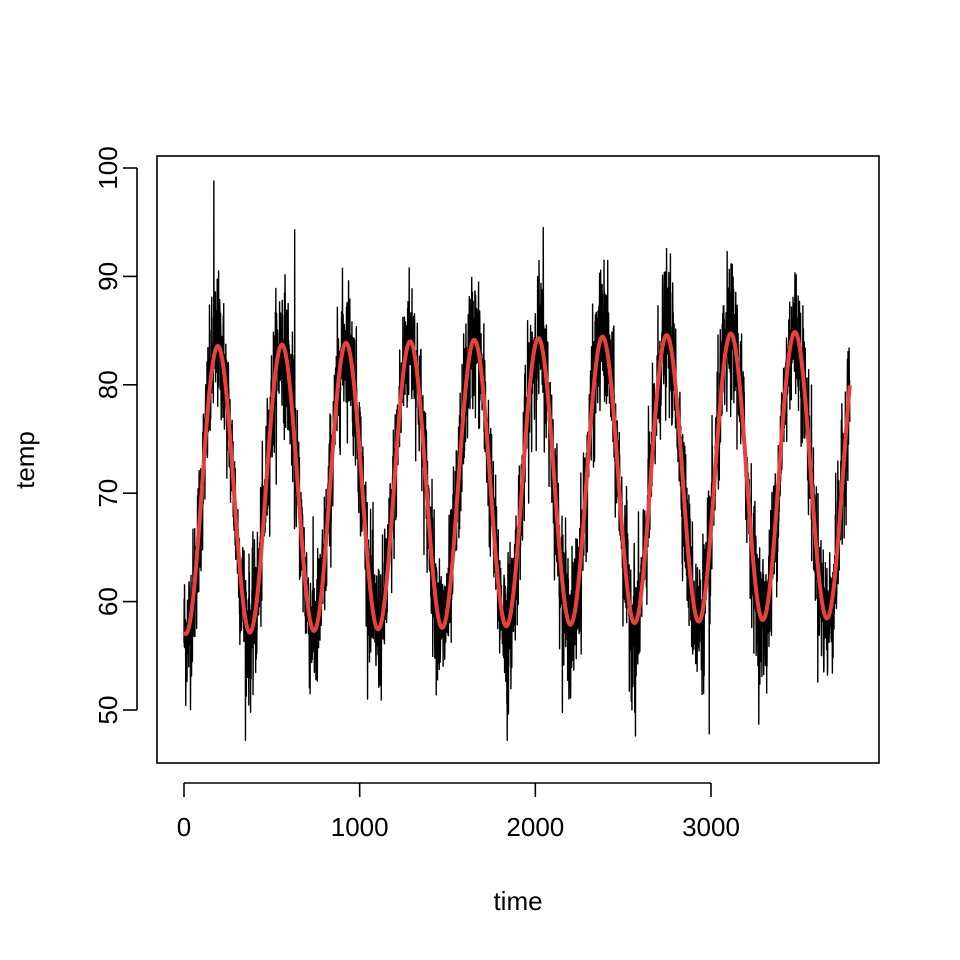 This screenshot has height=960, width=960. Describe the element at coordinates (108, 710) in the screenshot. I see `y-tick-label: 50` at that location.